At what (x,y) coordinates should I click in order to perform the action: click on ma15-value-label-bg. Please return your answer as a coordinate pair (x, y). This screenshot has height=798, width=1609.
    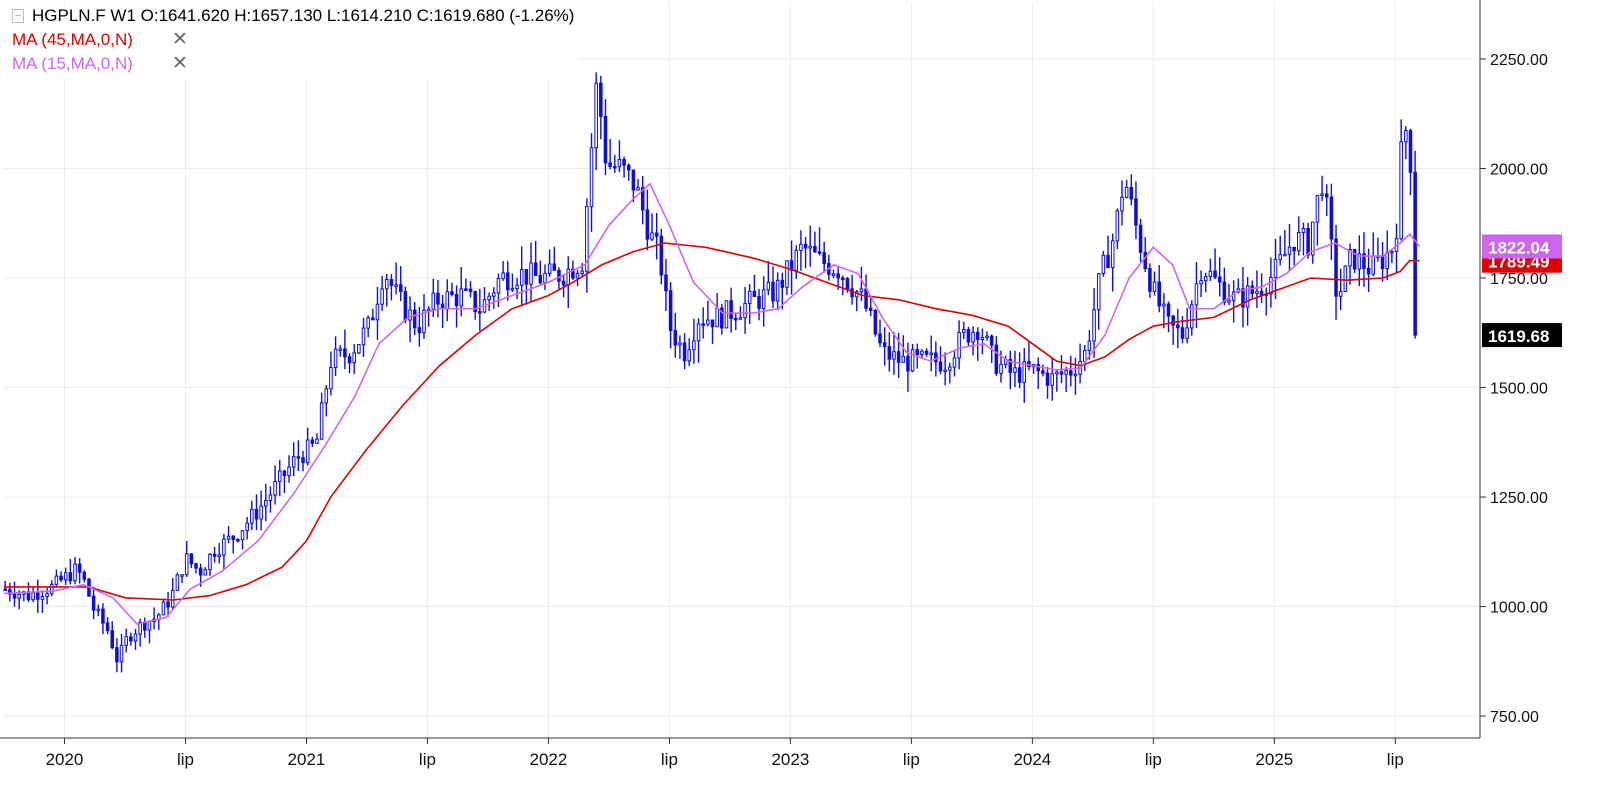
    Looking at the image, I should click on (1522, 246).